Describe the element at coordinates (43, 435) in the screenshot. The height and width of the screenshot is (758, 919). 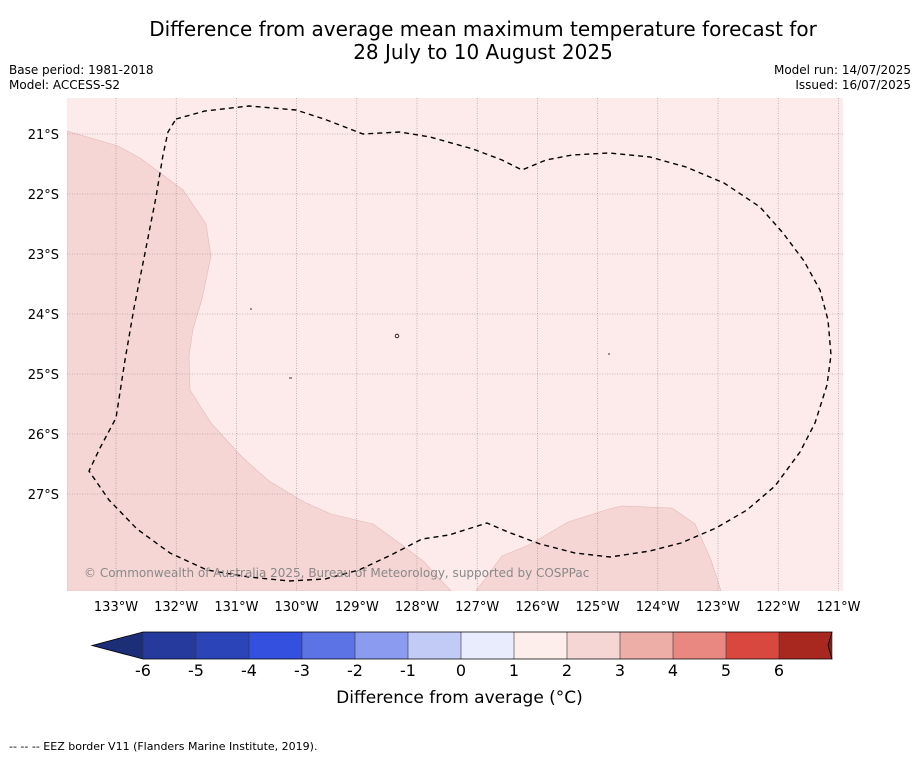
I see `latitude-label: 26°S` at that location.